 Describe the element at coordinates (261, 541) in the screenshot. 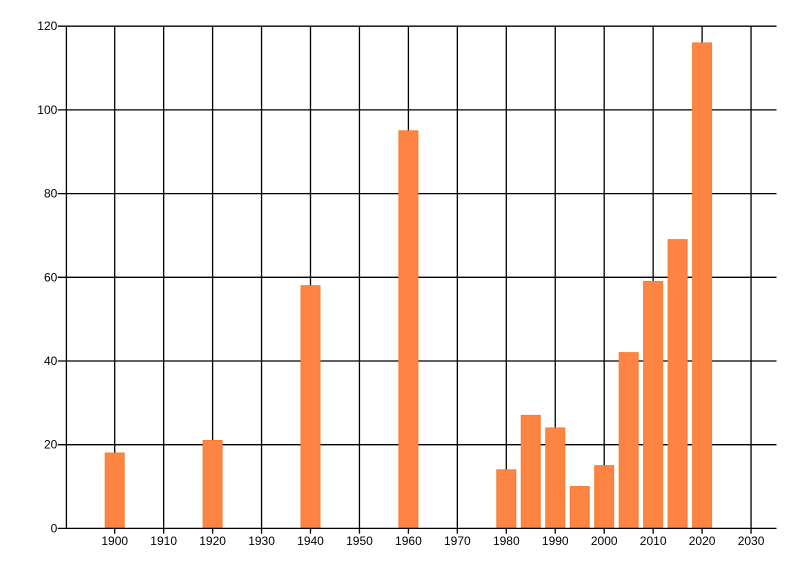

I see `svg-text: 1930` at that location.